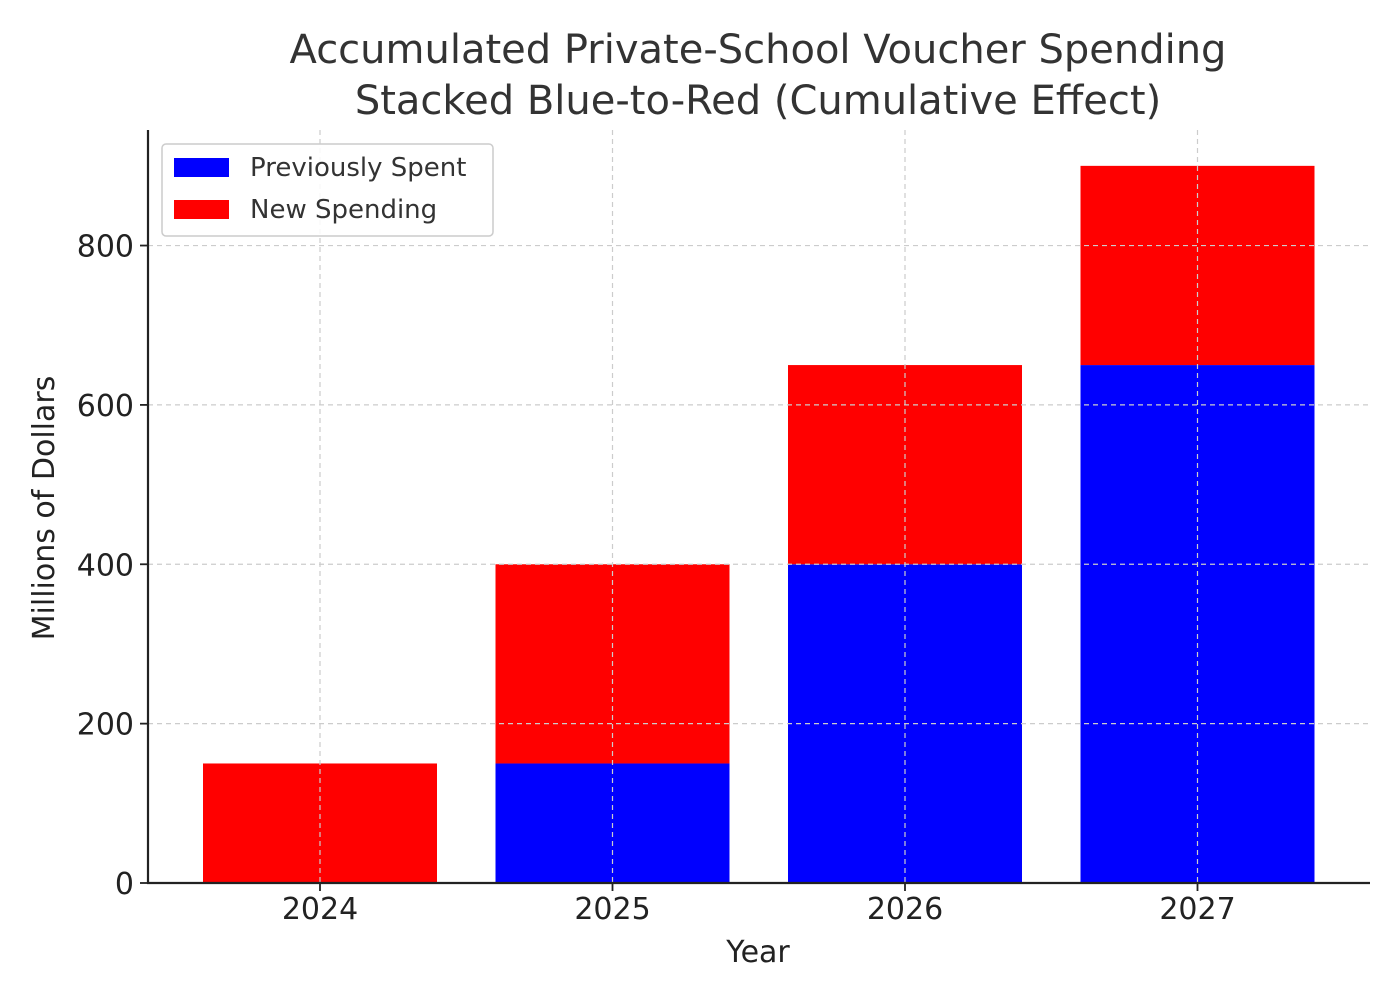  Describe the element at coordinates (320, 909) in the screenshot. I see `x-tick-label-2024: 2024` at that location.